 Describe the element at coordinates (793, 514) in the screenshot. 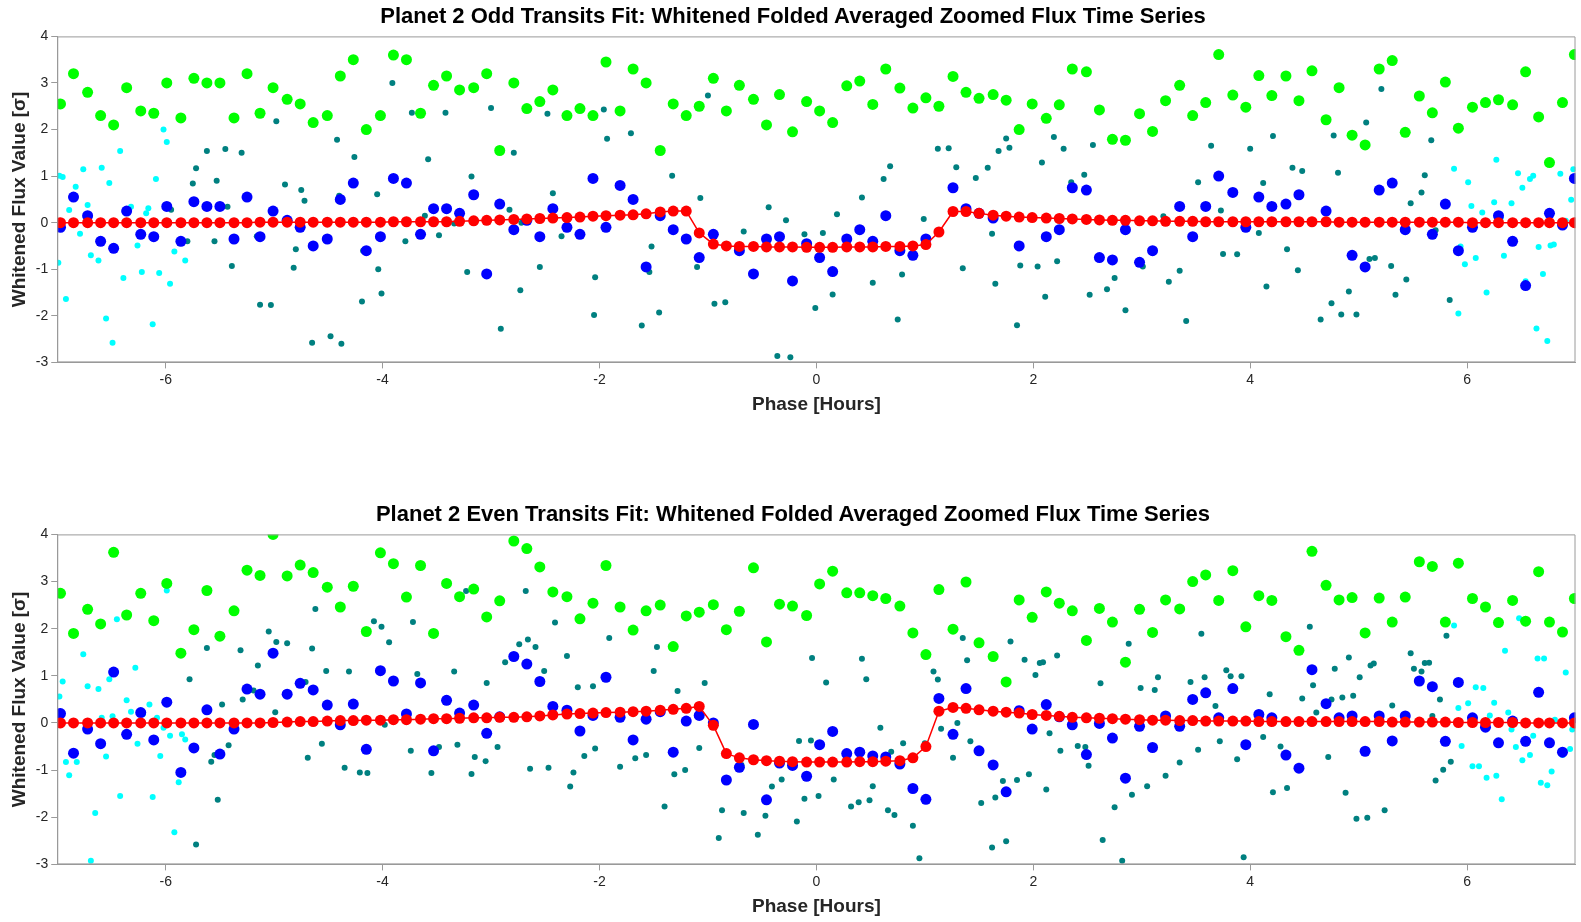

I see `chart-title: Planet 2 Even Transits Fit: Whitened Folded Averaged Zoomed Flux Time Series` at that location.